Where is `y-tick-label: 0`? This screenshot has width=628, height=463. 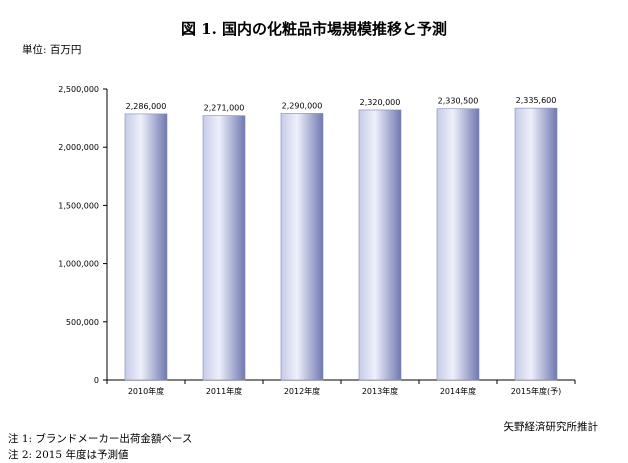 y-tick-label: 0 is located at coordinates (96, 380).